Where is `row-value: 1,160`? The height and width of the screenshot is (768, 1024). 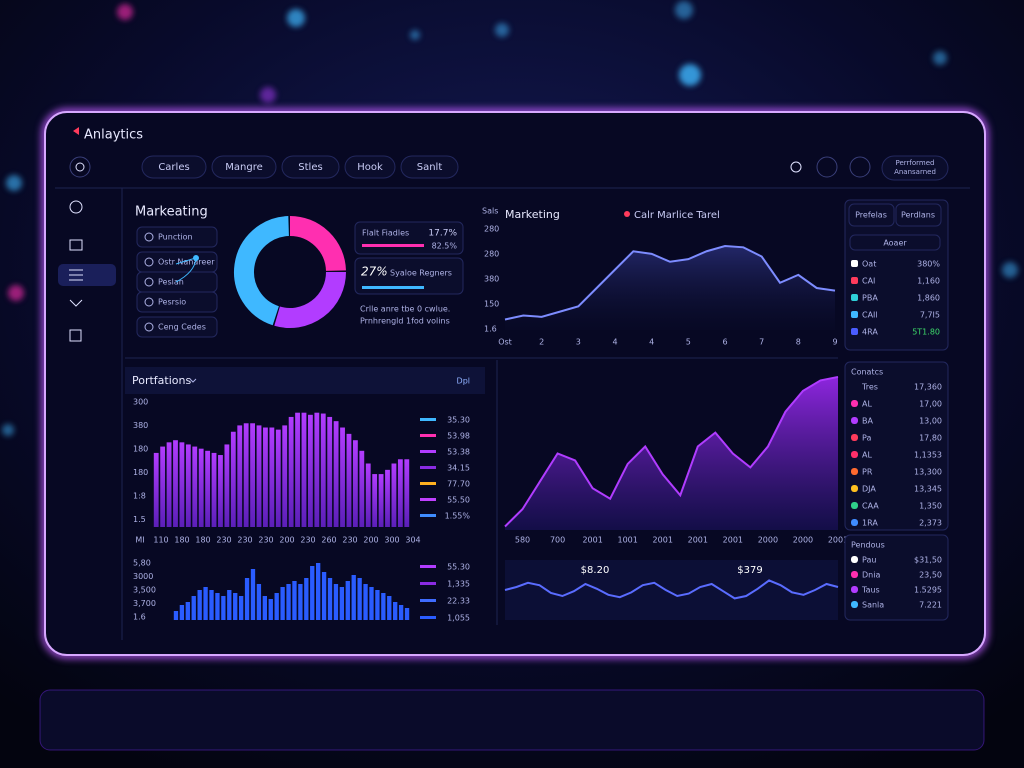
row-value: 1,160 is located at coordinates (928, 281).